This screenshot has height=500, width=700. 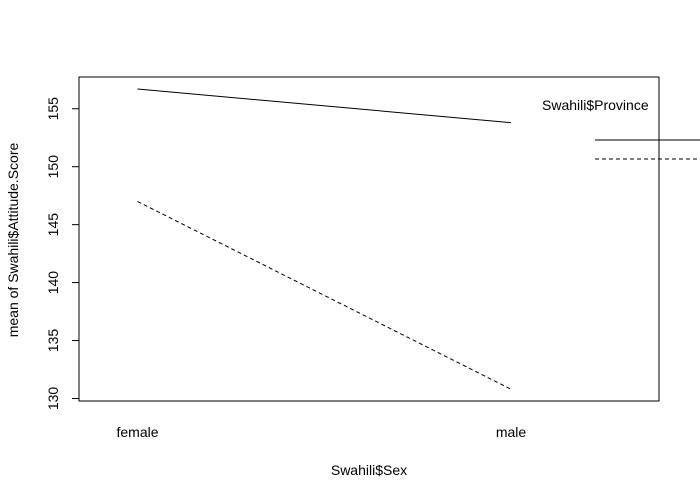 I want to click on y-axis: 130 135 140 145 150 155, so click(x=62, y=254).